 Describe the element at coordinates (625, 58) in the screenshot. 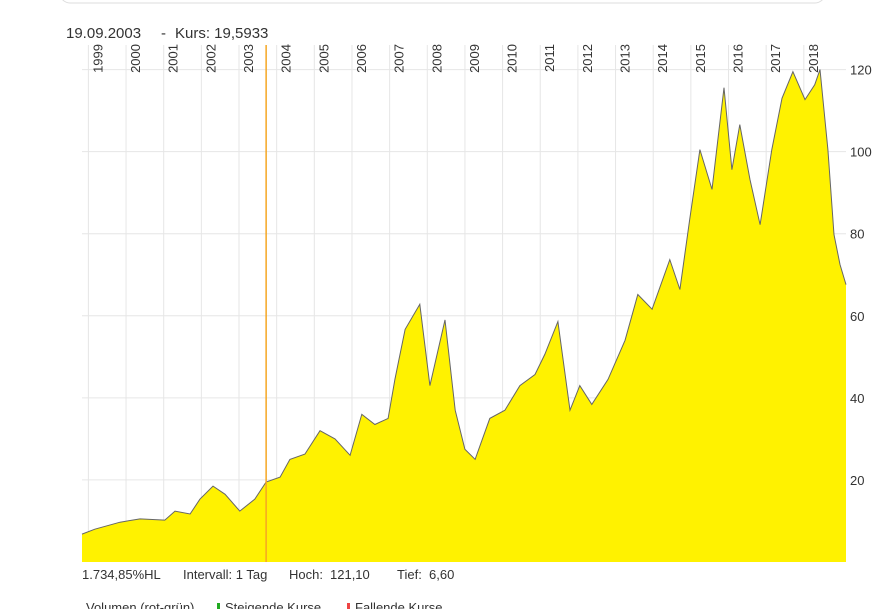

I see `x-tick-label: 2013` at that location.